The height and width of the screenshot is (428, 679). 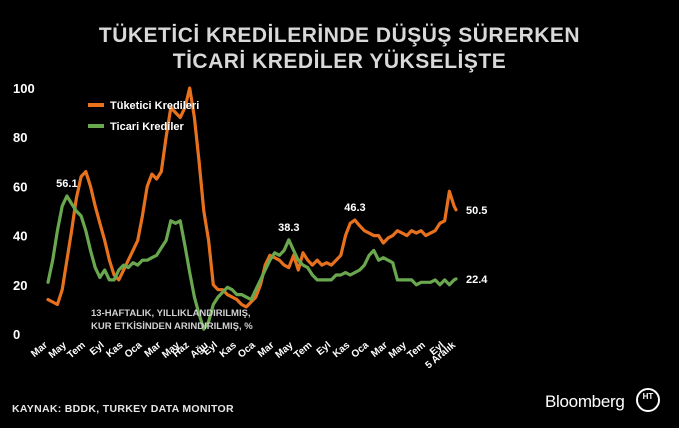 What do you see at coordinates (172, 326) in the screenshot?
I see `chart-note-line2: KUR ETKİSİNDEN ARINDIRILMIŞ, %` at bounding box center [172, 326].